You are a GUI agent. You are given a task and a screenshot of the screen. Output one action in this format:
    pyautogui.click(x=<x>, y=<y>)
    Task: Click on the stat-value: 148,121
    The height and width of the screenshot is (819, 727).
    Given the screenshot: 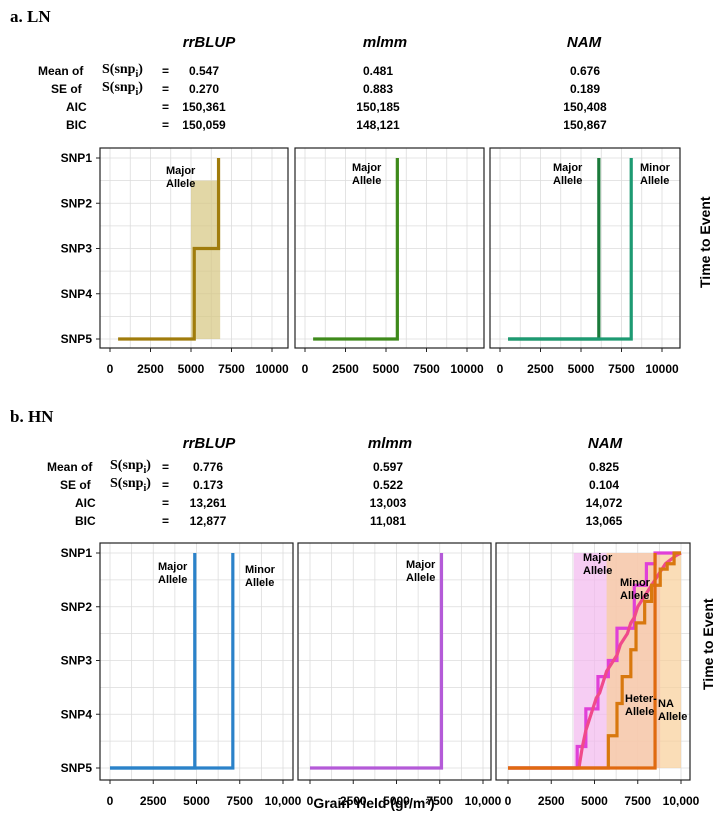 What is the action you would take?
    pyautogui.click(x=378, y=125)
    